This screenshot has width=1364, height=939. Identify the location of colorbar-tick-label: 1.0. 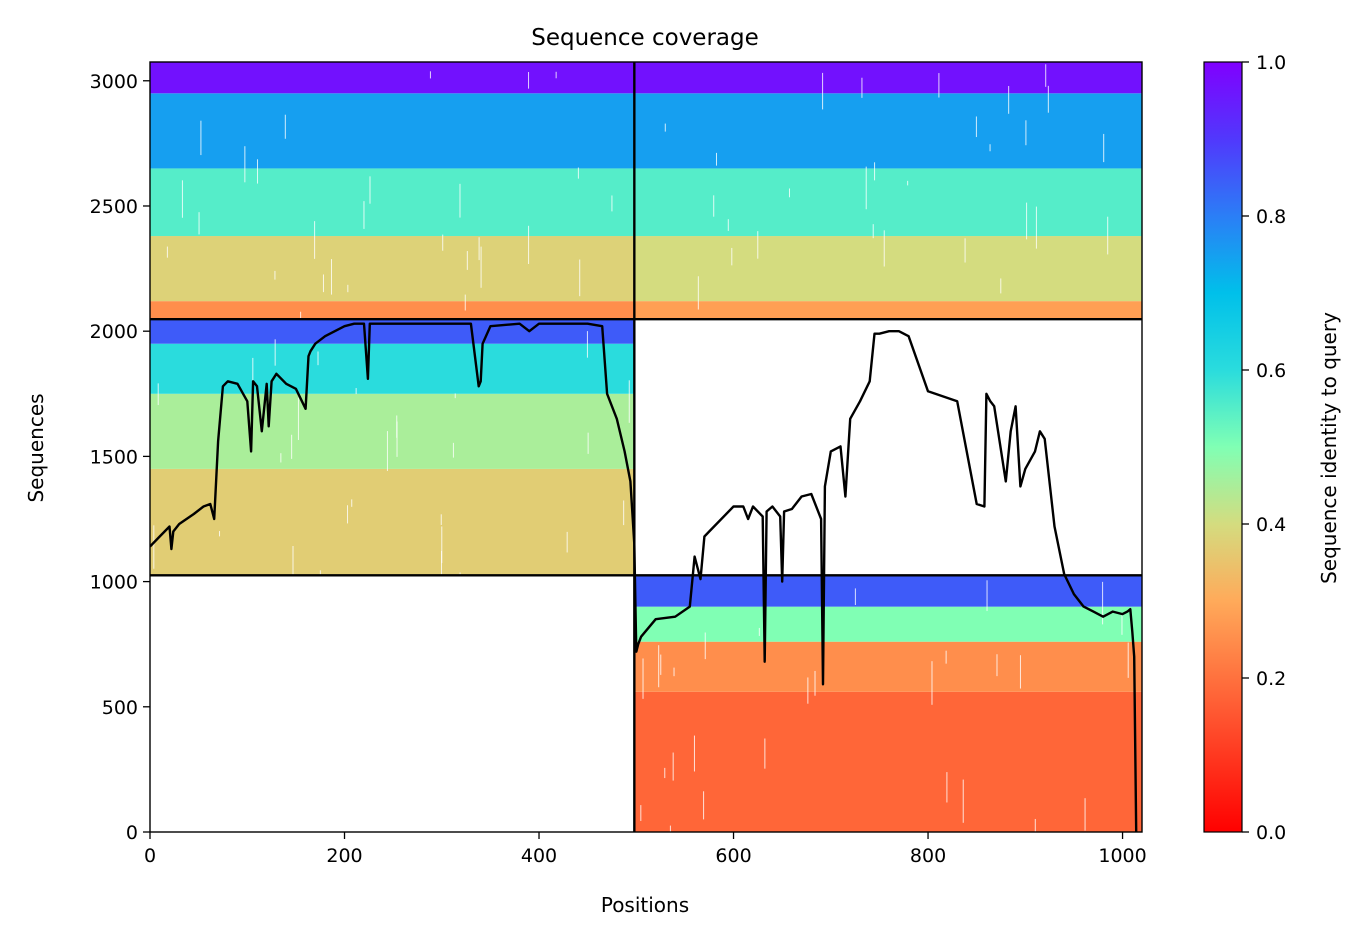
(1271, 63).